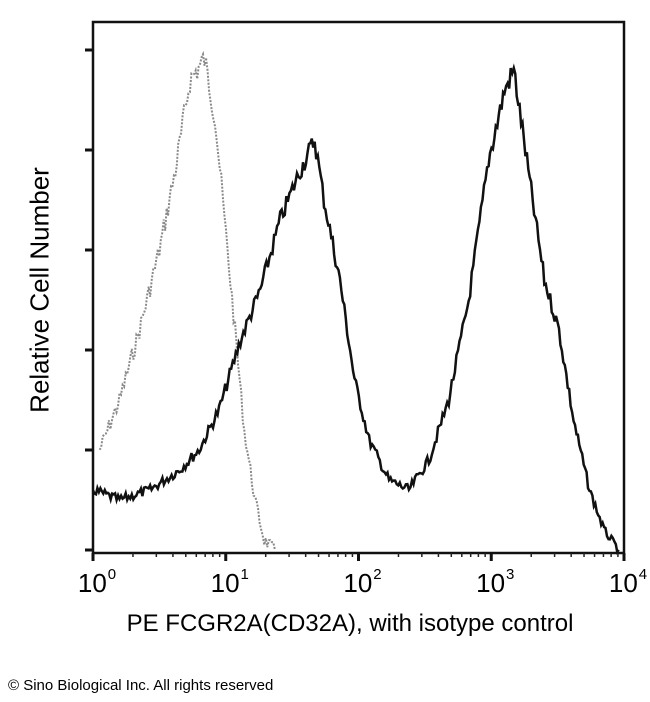  What do you see at coordinates (510, 574) in the screenshot?
I see `x-tick-exponent: 3` at bounding box center [510, 574].